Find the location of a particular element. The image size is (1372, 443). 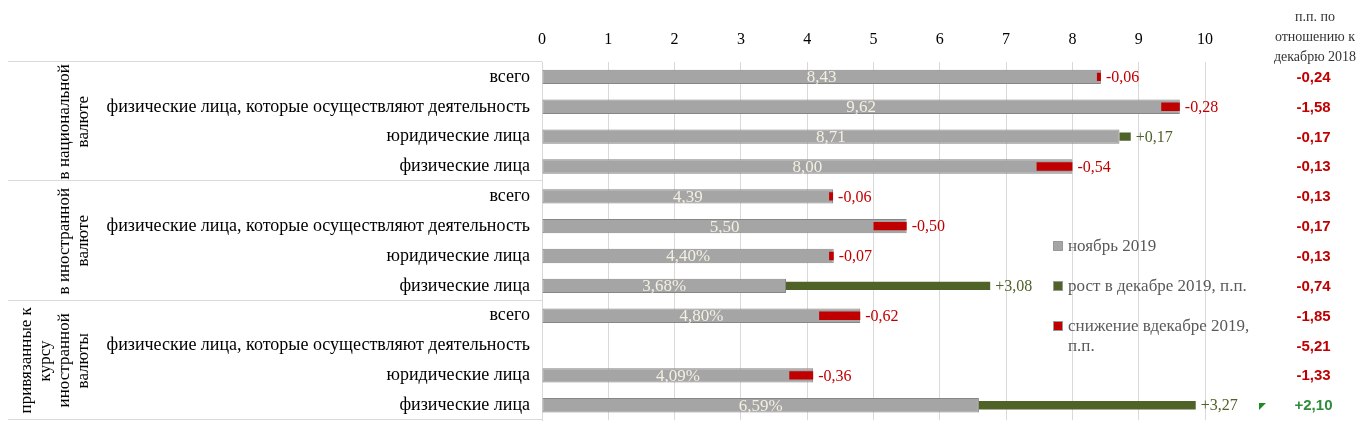

x-tick-label: 10 is located at coordinates (1205, 38).